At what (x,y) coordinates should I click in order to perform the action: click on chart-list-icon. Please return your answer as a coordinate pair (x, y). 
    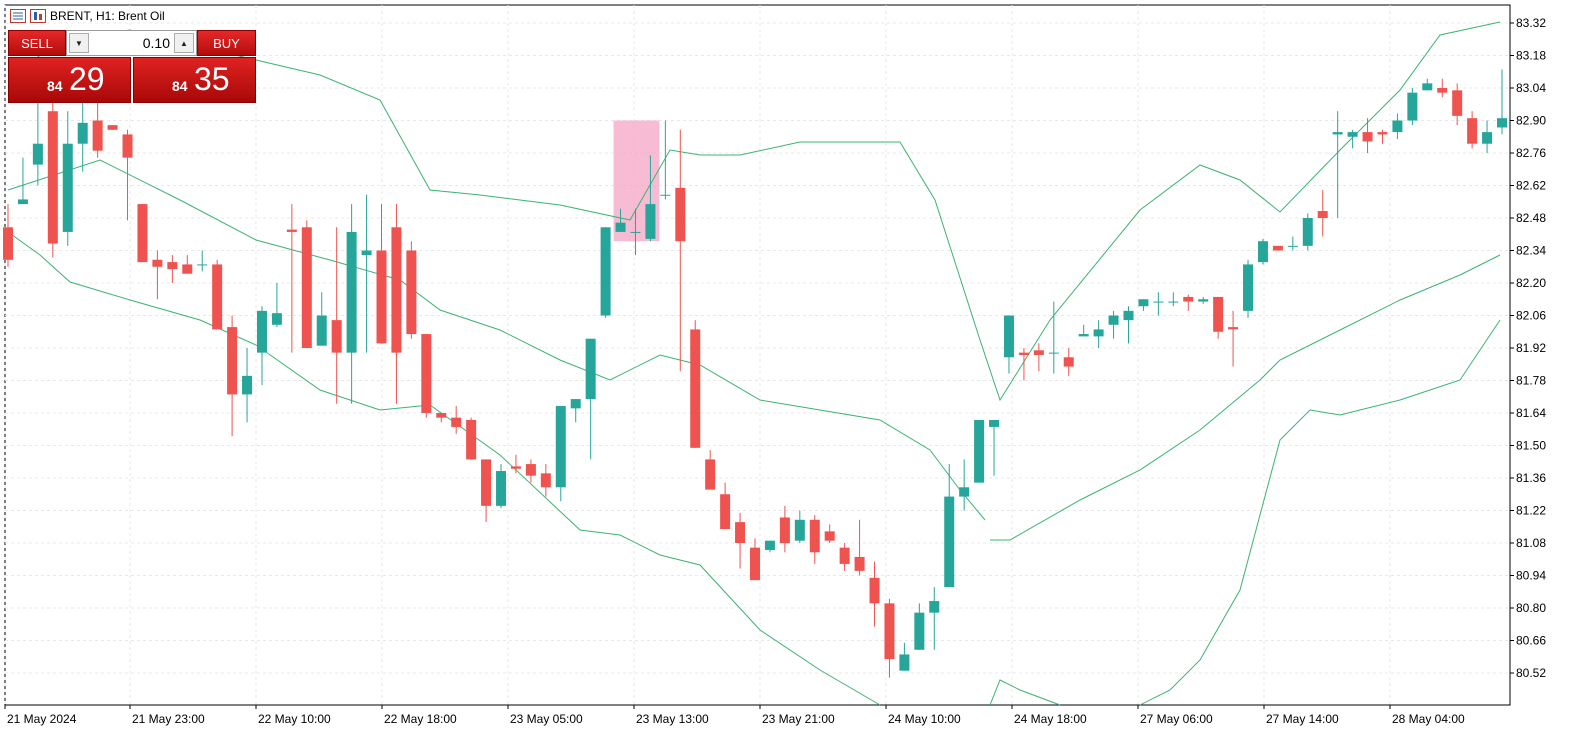
    Looking at the image, I should click on (18, 16).